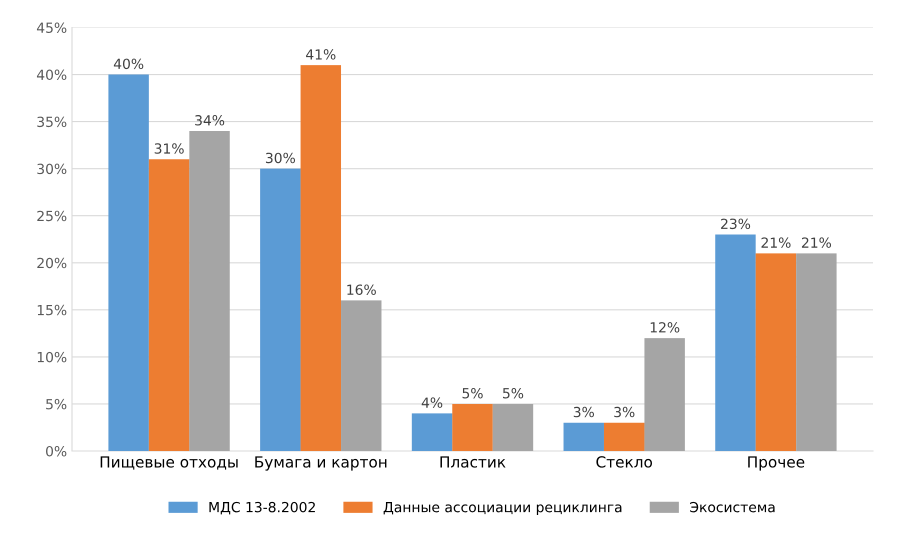  What do you see at coordinates (209, 120) in the screenshot?
I see `data-label: 34%` at bounding box center [209, 120].